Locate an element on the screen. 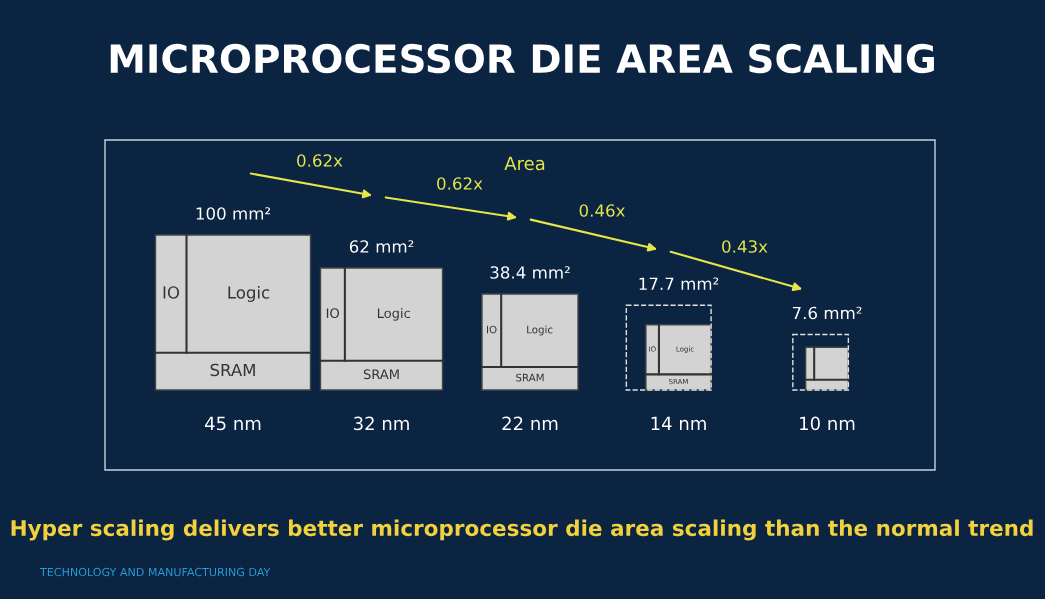  data-label: 7.6 mm² is located at coordinates (827, 313).